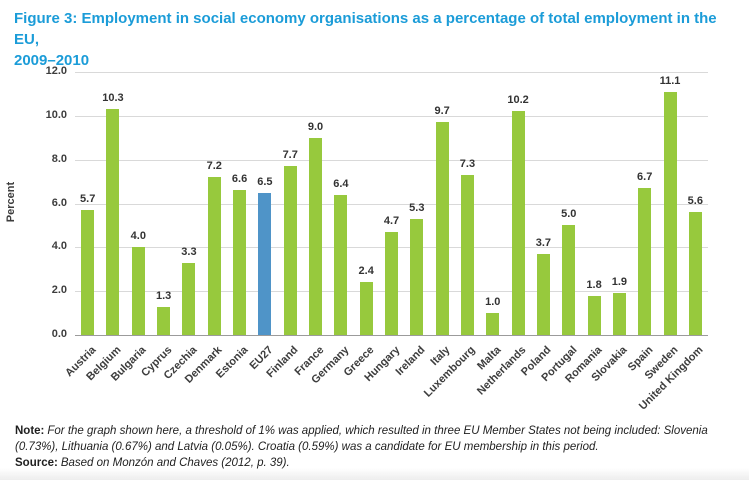 The image size is (749, 480). I want to click on bar-slovakia, so click(619, 314).